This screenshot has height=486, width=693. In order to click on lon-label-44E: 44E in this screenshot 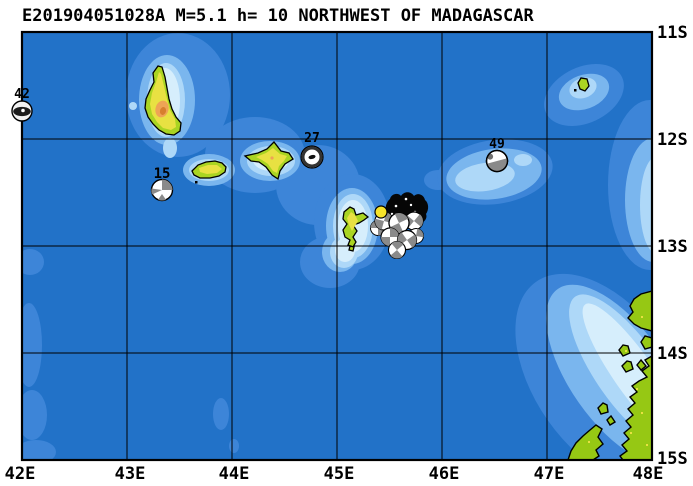, I will do `click(234, 474)`.